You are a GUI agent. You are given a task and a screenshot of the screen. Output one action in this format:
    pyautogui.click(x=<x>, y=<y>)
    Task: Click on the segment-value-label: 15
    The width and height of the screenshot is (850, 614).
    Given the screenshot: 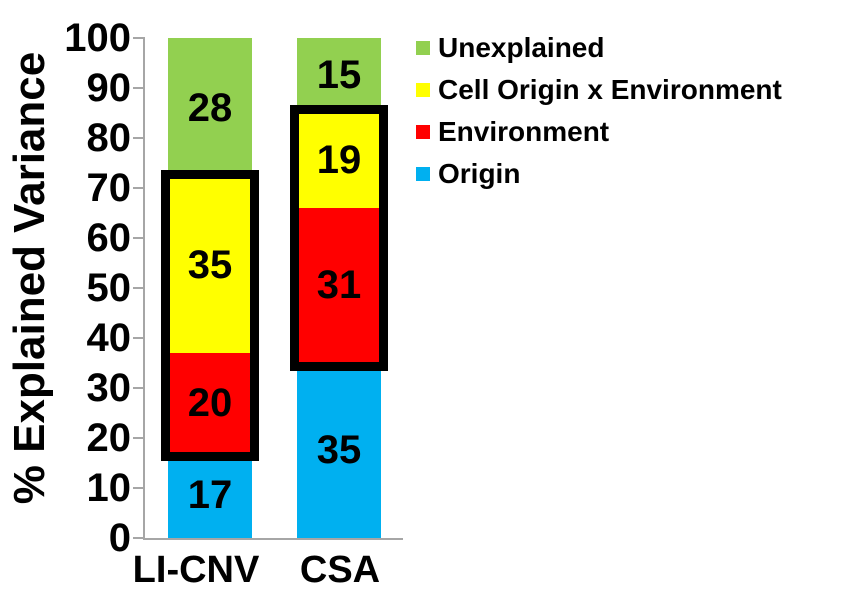 What is the action you would take?
    pyautogui.click(x=339, y=75)
    